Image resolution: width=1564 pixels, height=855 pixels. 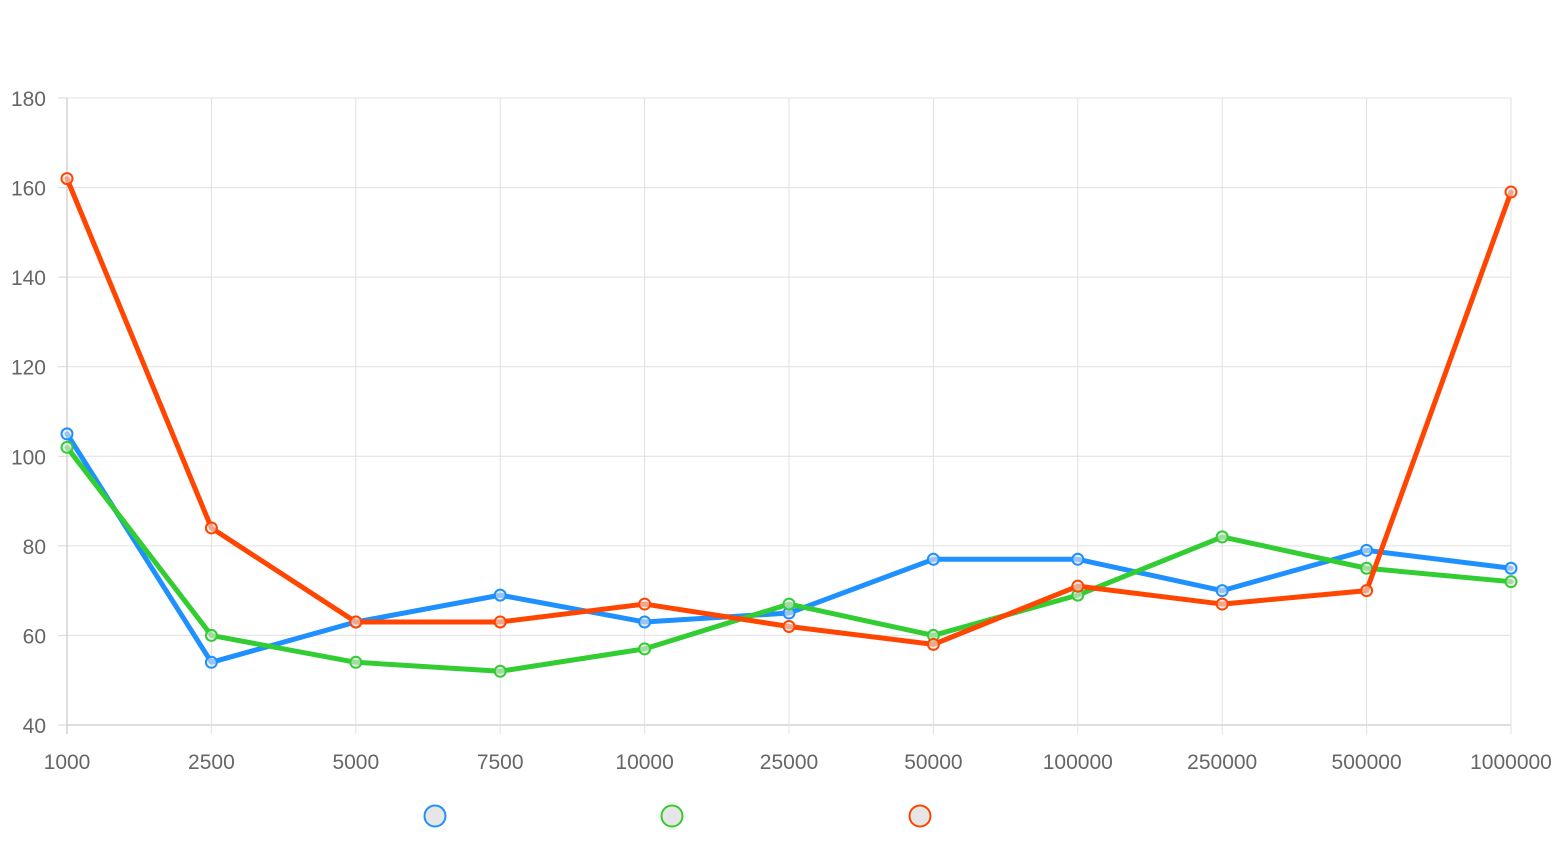 What do you see at coordinates (34, 547) in the screenshot?
I see `y-tick-label: 80` at bounding box center [34, 547].